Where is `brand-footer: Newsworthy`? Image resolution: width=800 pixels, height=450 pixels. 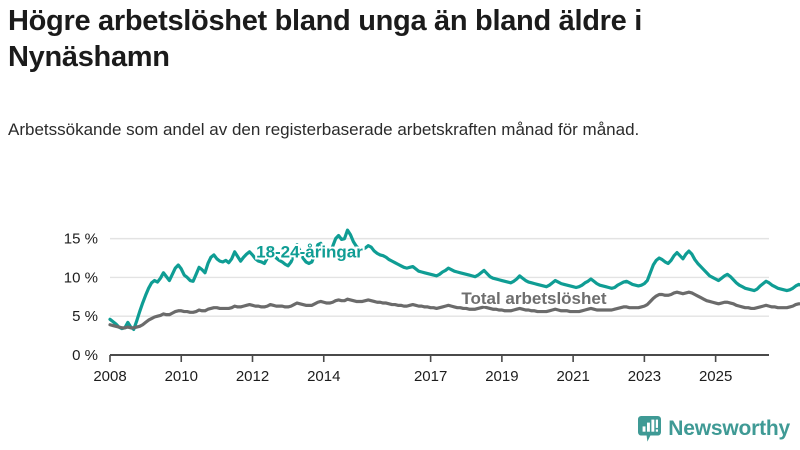 brand-footer: Newsworthy is located at coordinates (714, 429).